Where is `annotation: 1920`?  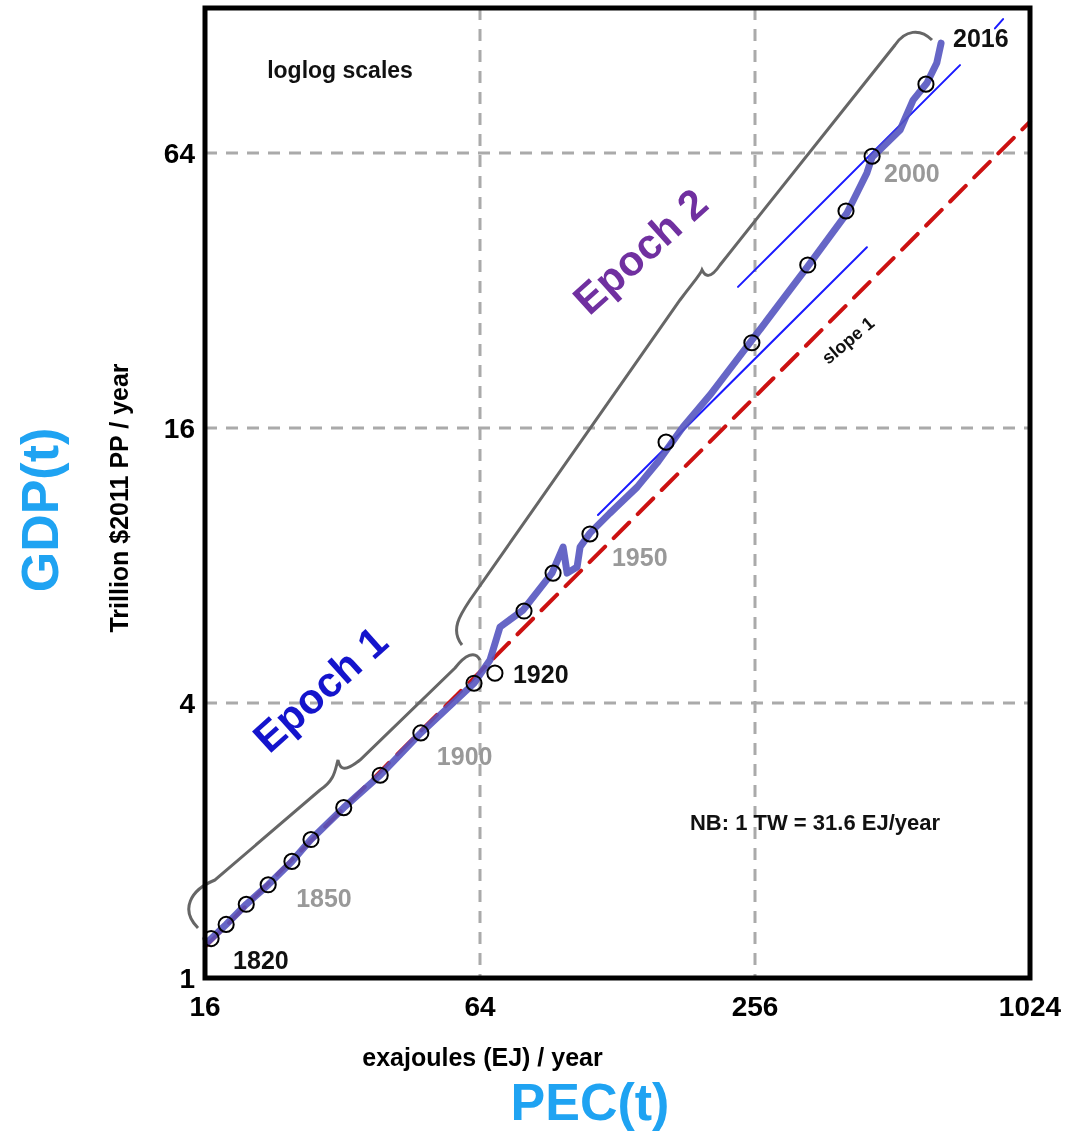 annotation: 1920 is located at coordinates (540, 674).